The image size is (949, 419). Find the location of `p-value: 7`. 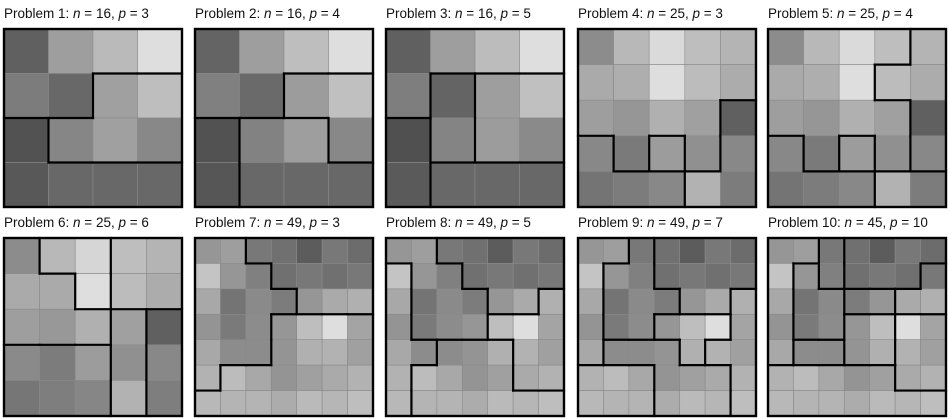

p-value: 7 is located at coordinates (719, 222).